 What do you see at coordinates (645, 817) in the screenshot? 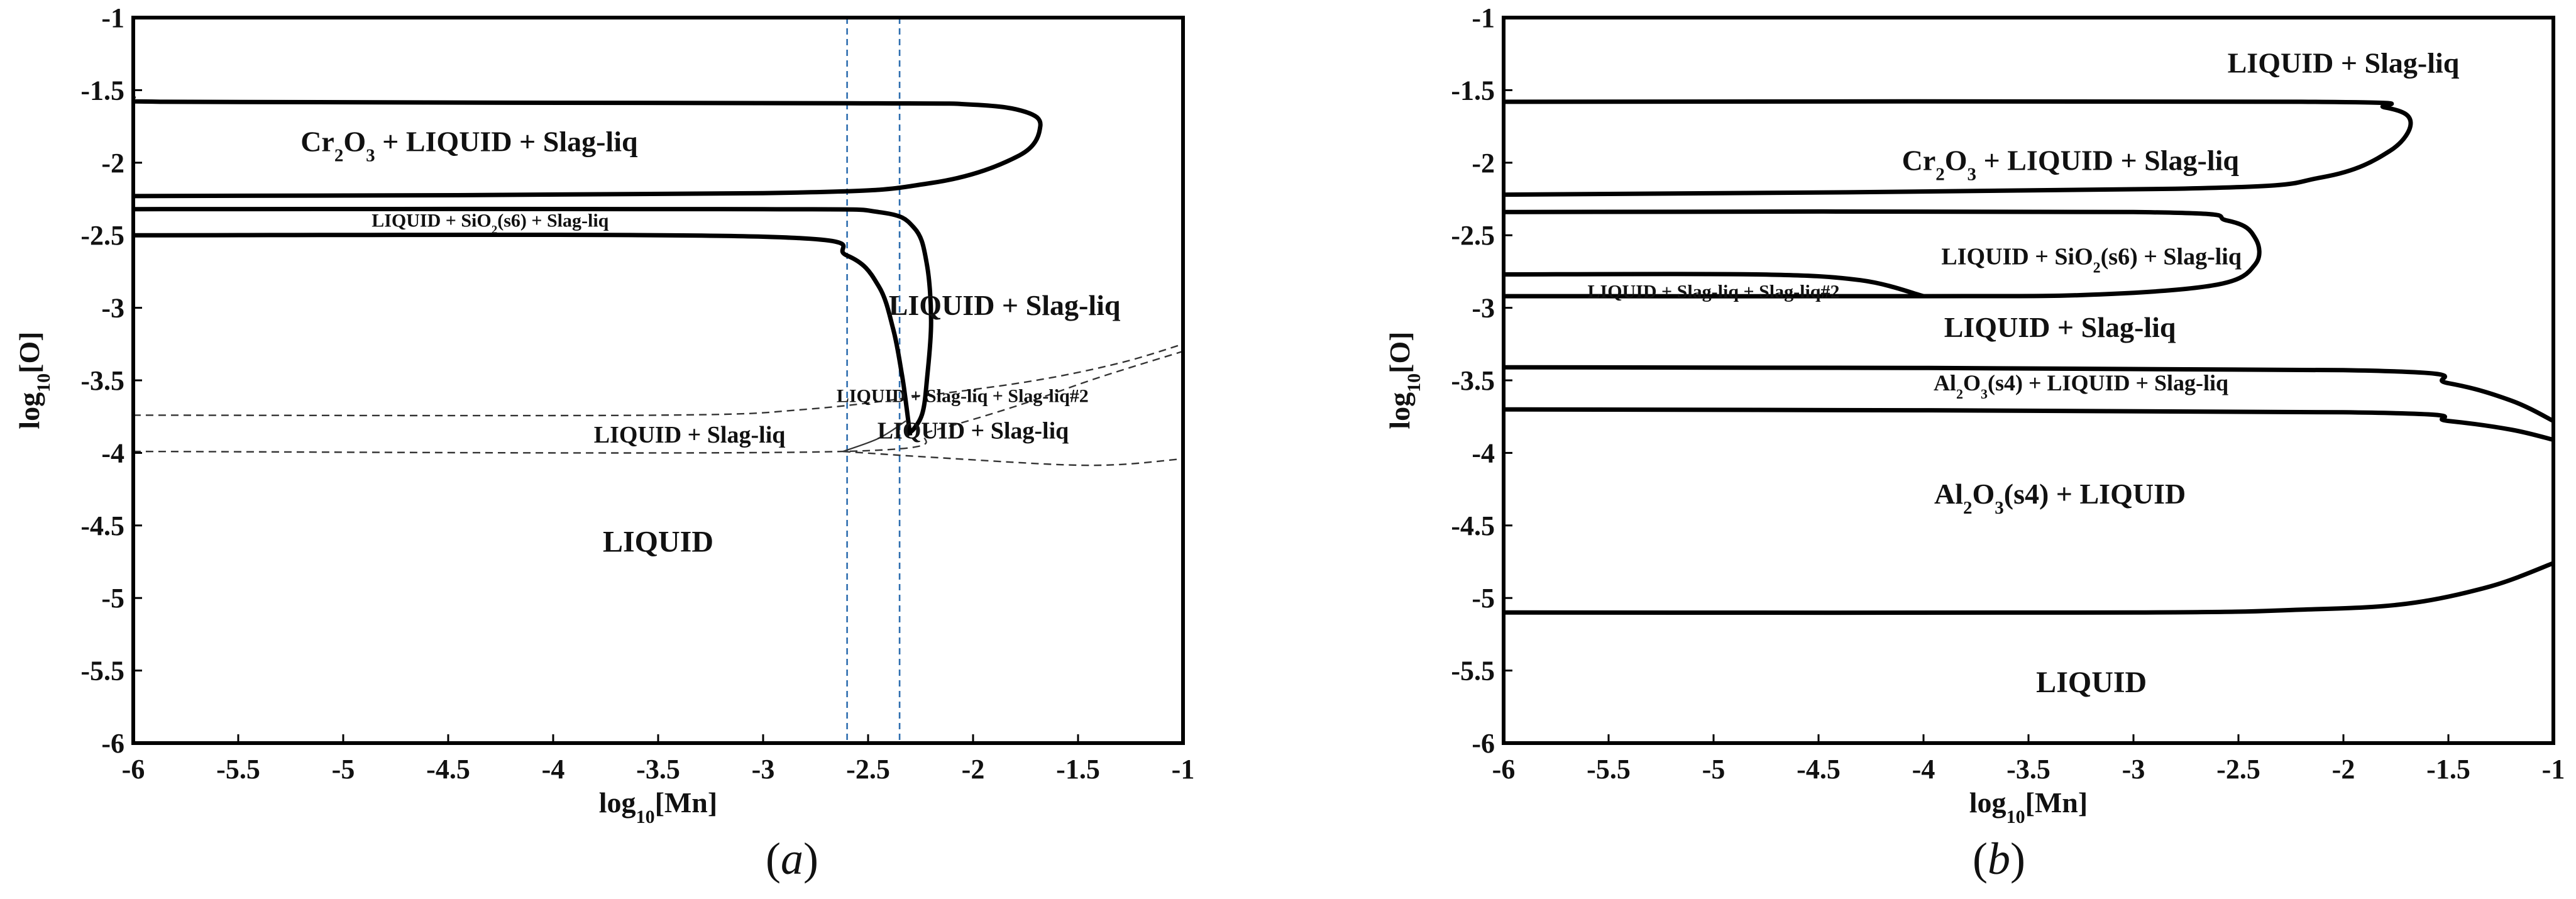
I see `panel-a-x-label-subscript: 10` at bounding box center [645, 817].